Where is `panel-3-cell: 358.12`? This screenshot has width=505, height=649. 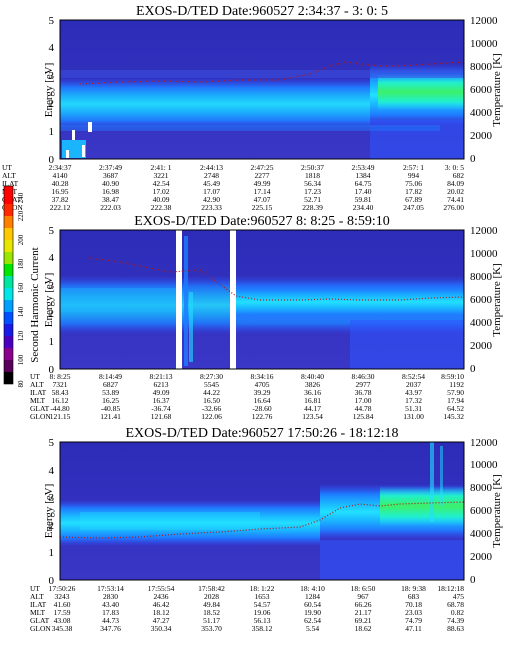
panel-3-cell: 358.12 is located at coordinates (262, 628).